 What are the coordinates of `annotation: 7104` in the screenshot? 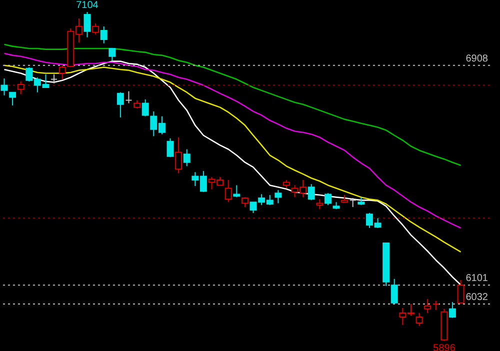 It's located at (87, 5).